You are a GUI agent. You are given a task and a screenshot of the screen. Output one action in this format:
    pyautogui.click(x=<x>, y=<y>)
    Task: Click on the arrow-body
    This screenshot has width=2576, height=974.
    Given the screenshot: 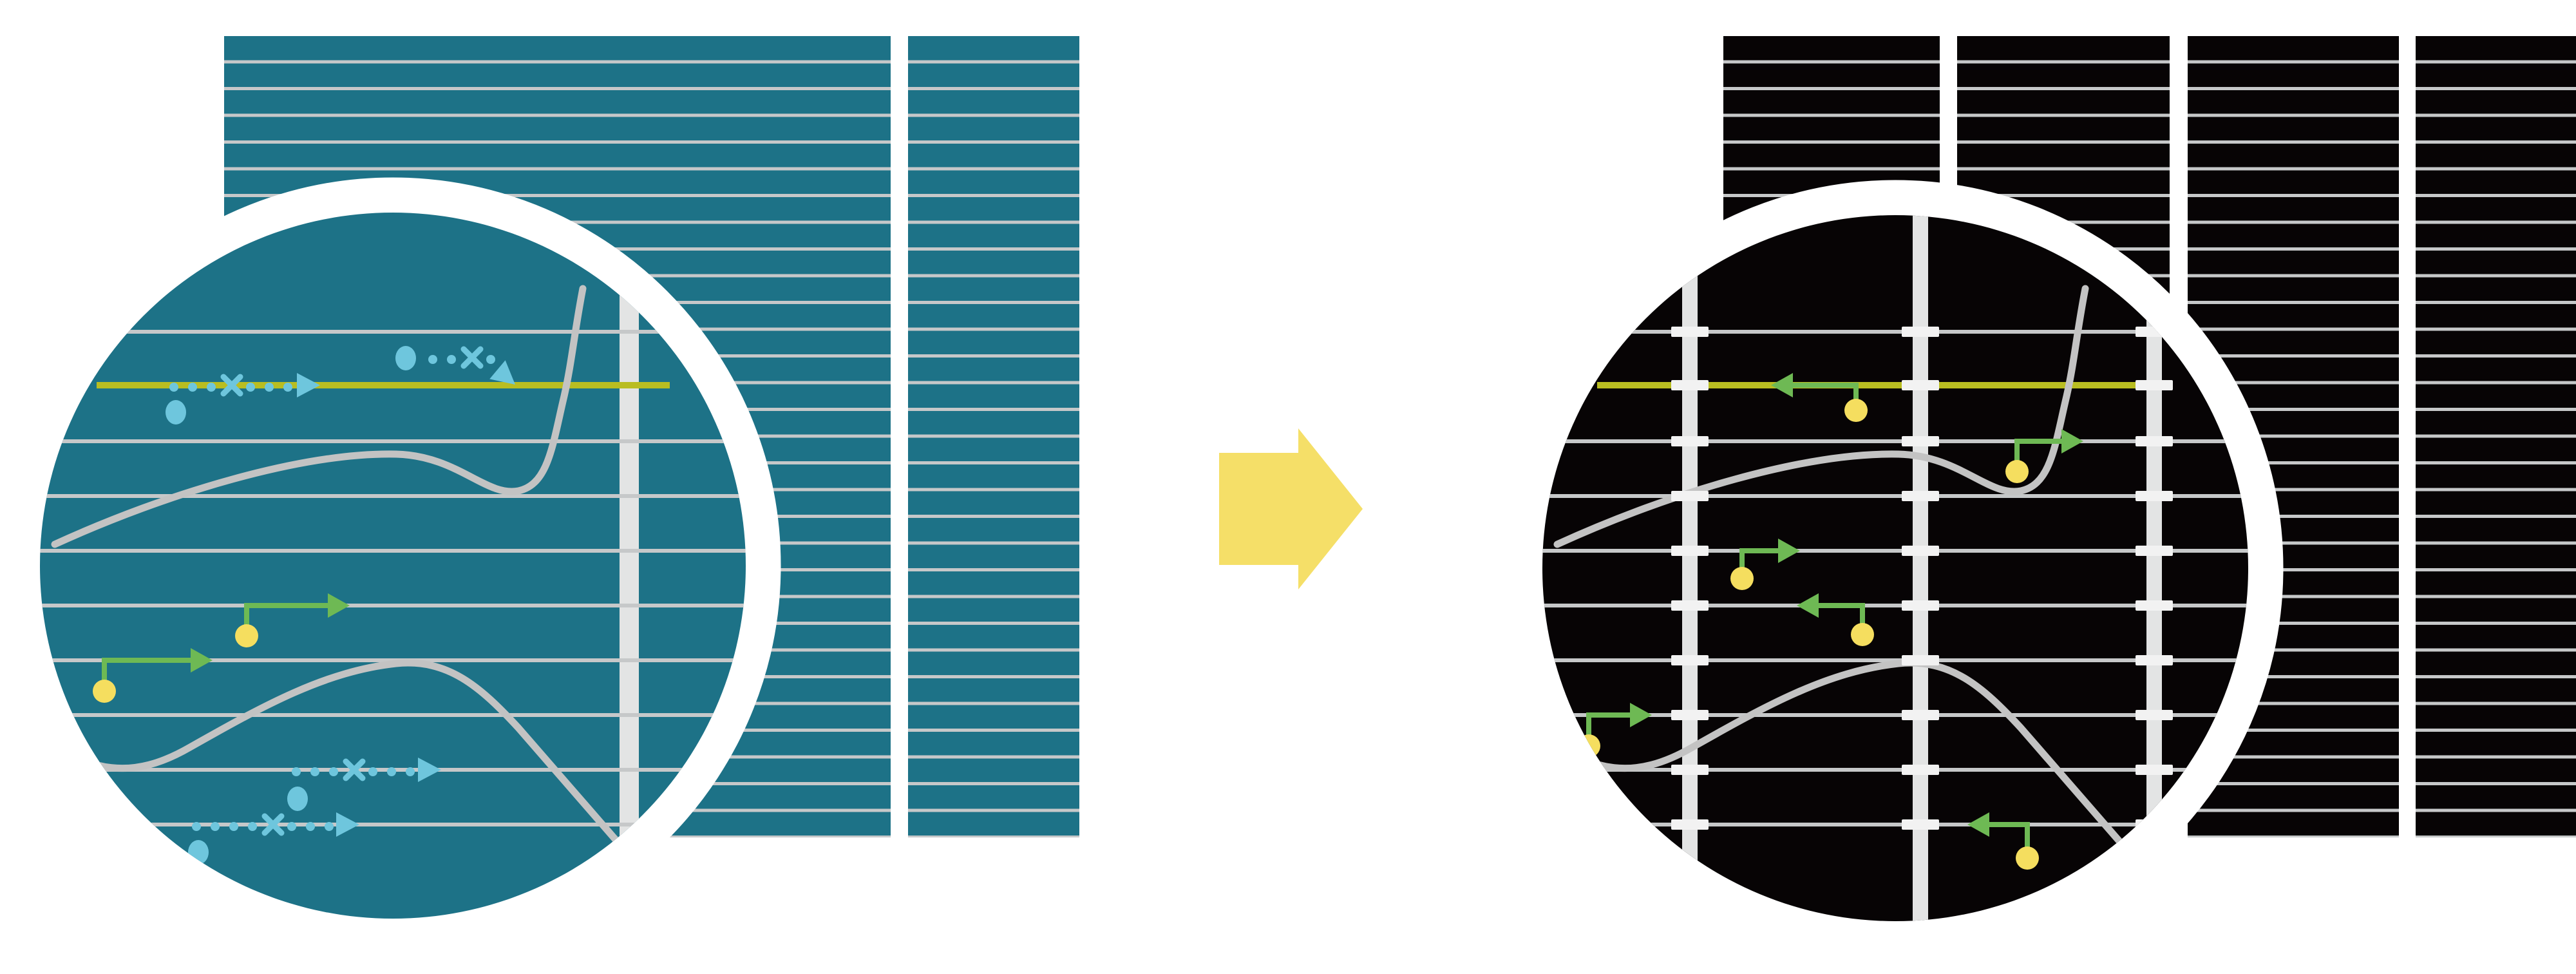 What is the action you would take?
    pyautogui.click(x=1258, y=509)
    